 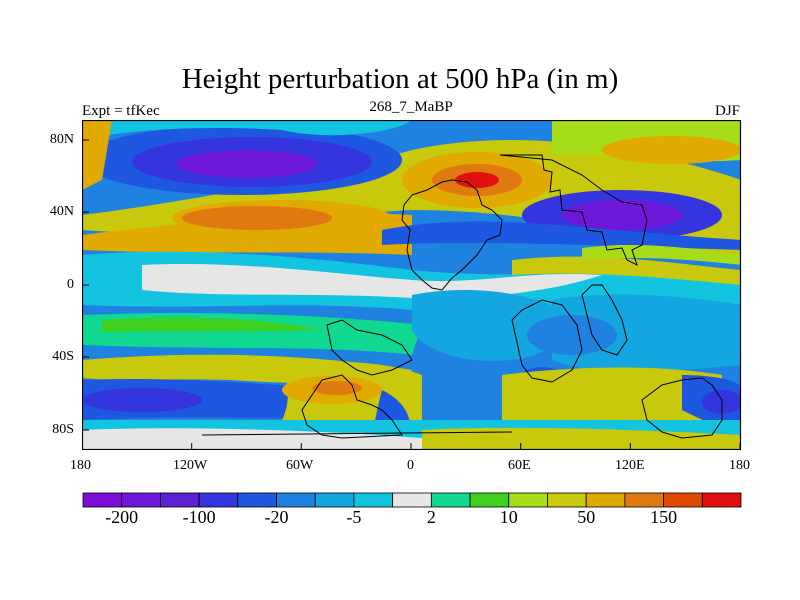 I want to click on colorbar-label: -100, so click(x=199, y=517).